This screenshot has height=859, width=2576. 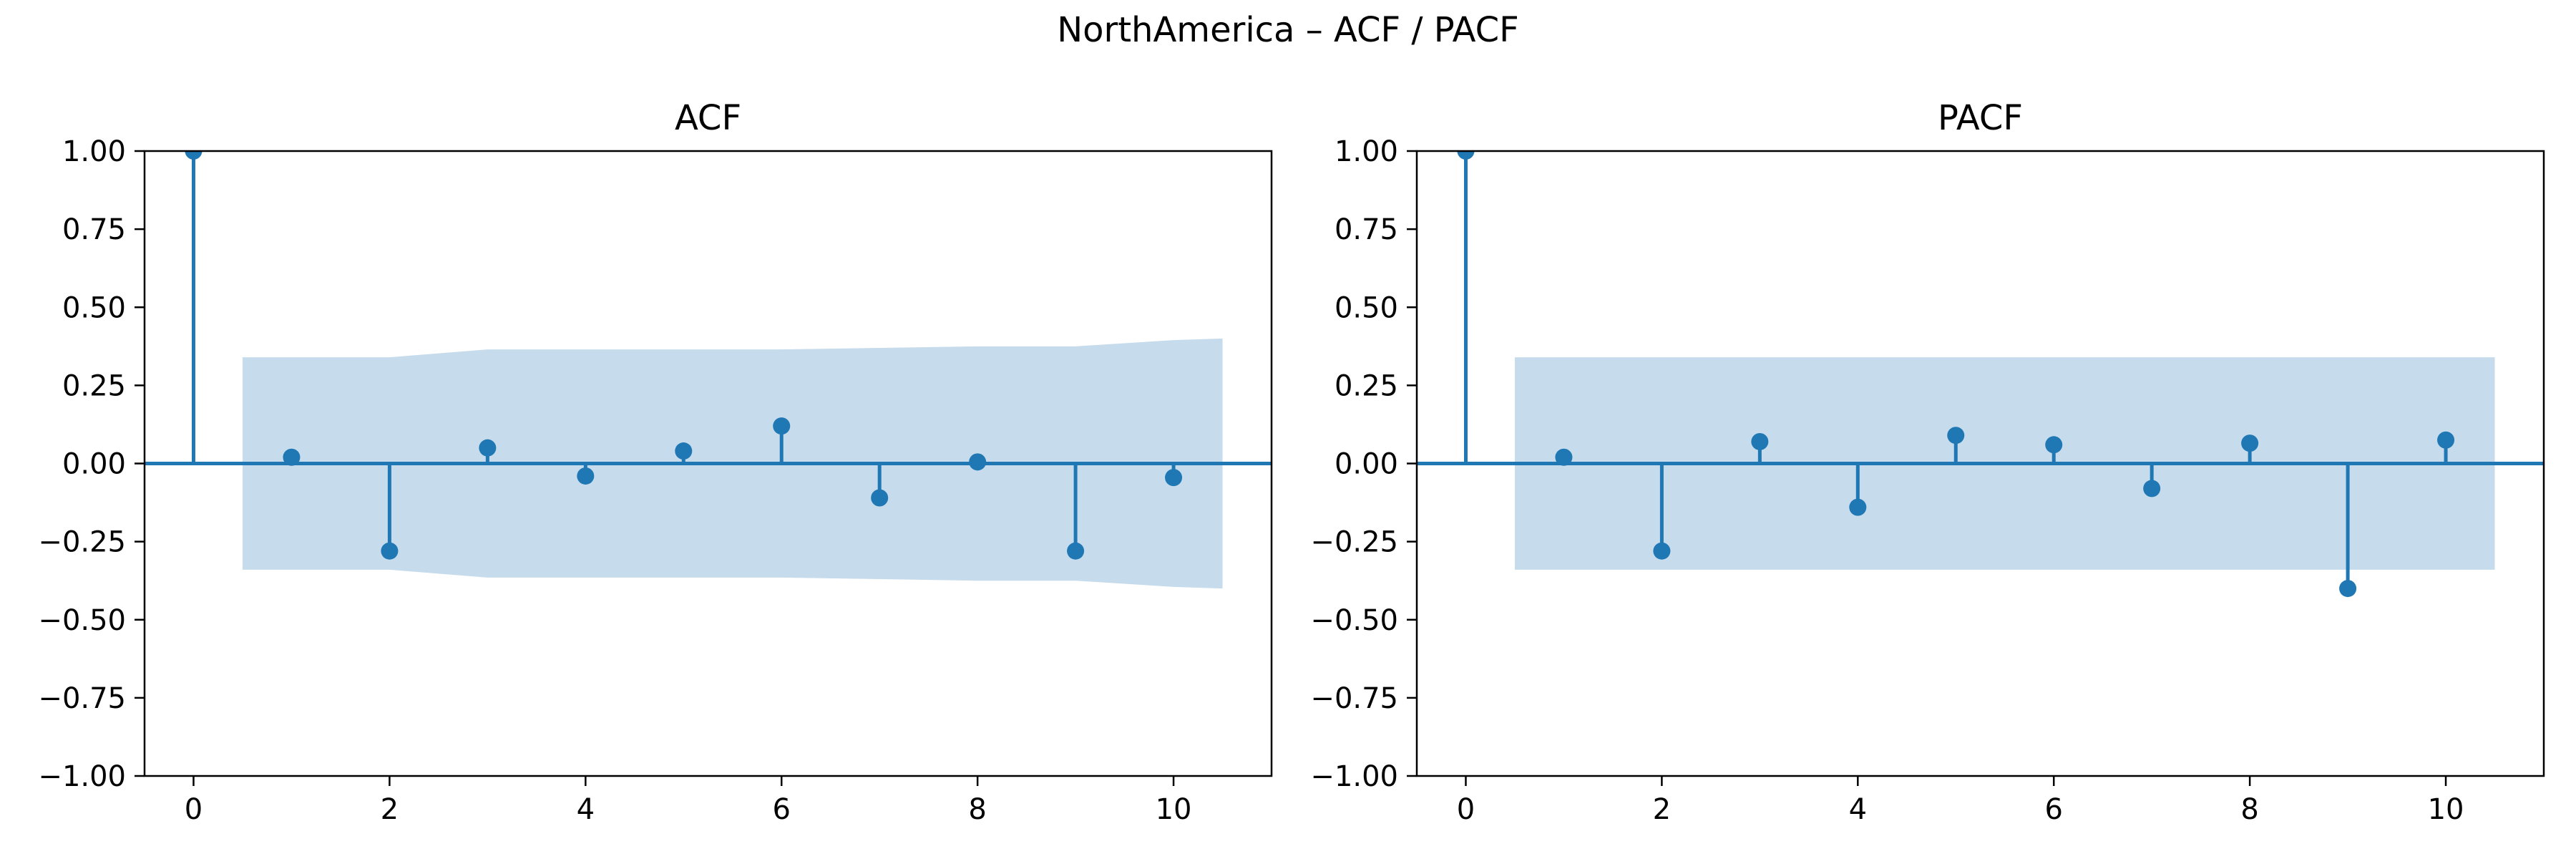 I want to click on panel-title: PACF, so click(x=1980, y=118).